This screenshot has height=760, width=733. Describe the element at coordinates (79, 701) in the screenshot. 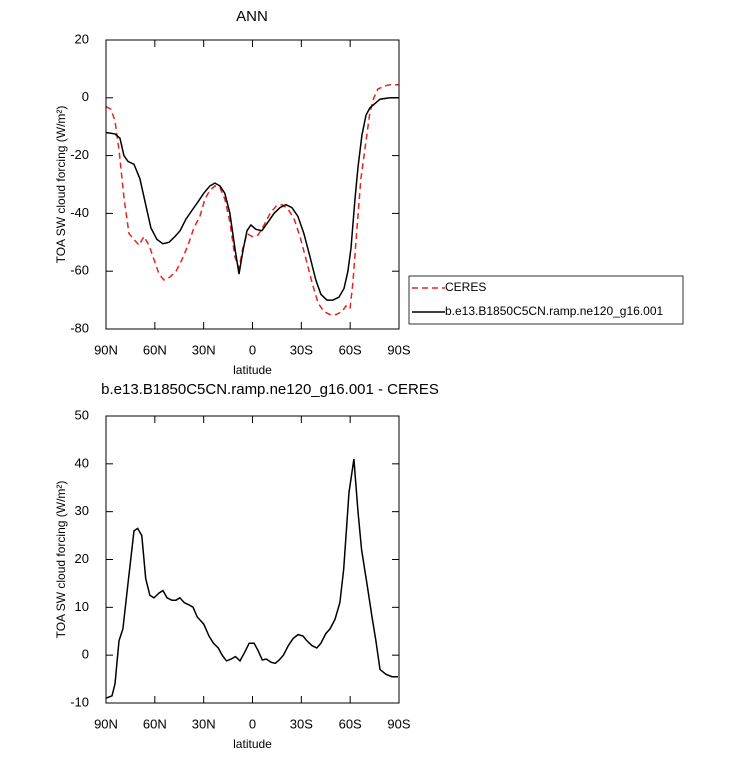

I see `y-tick-label: -10` at that location.